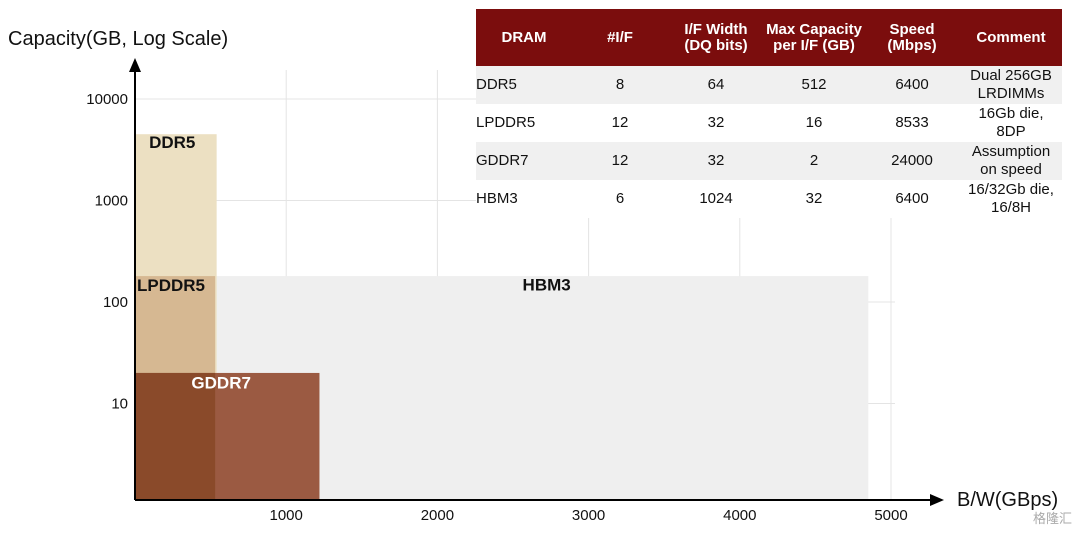  Describe the element at coordinates (814, 123) in the screenshot. I see `cell-max-capacity: 16` at that location.